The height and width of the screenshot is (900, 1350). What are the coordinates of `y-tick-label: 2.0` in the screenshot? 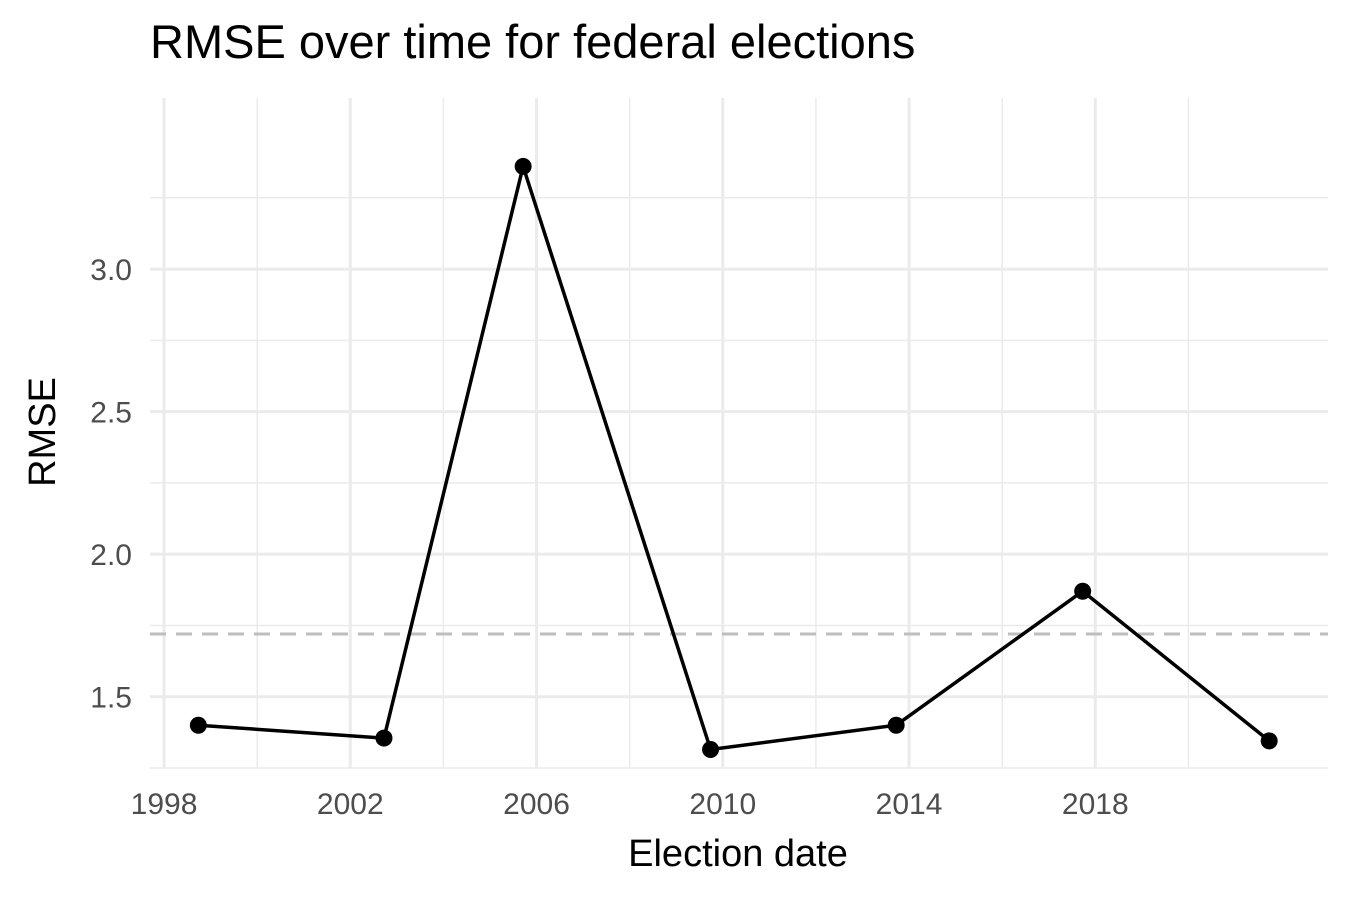 It's located at (111, 555).